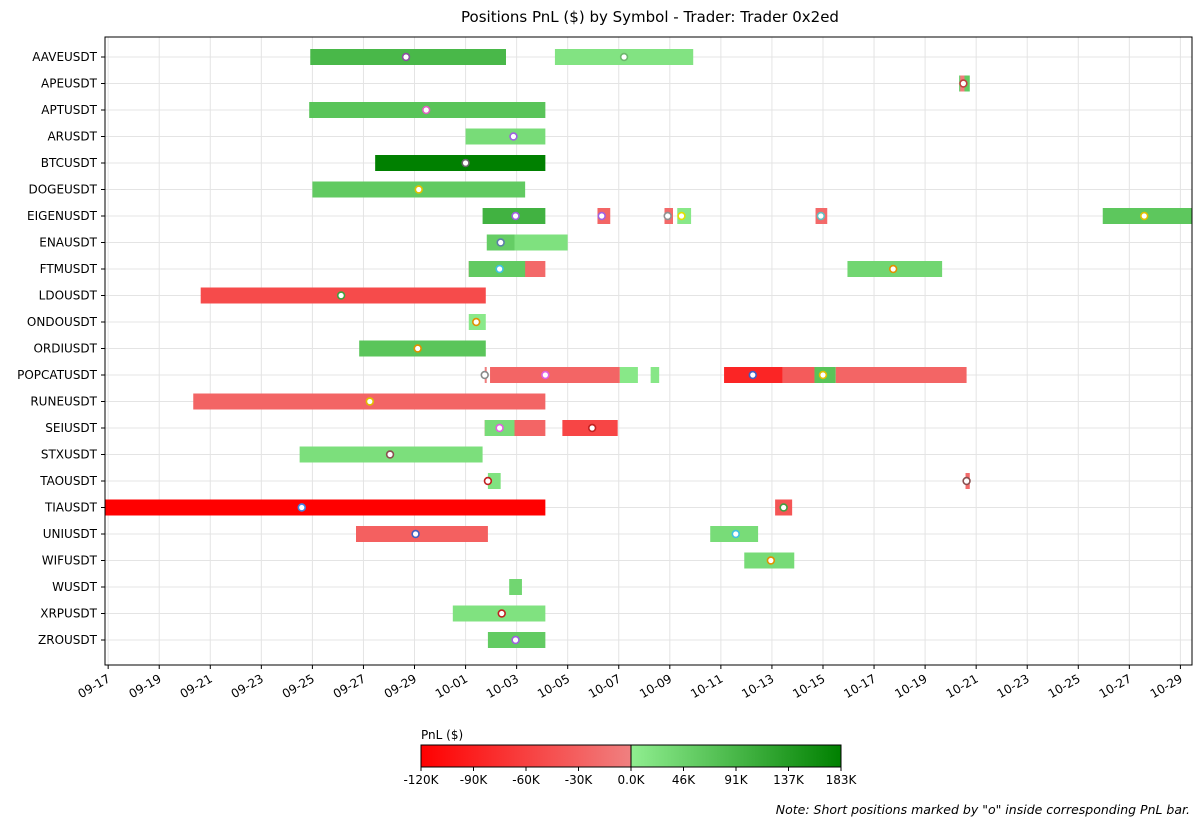 The width and height of the screenshot is (1200, 827). What do you see at coordinates (736, 780) in the screenshot?
I see `colorbar-tick-label: 91K` at bounding box center [736, 780].